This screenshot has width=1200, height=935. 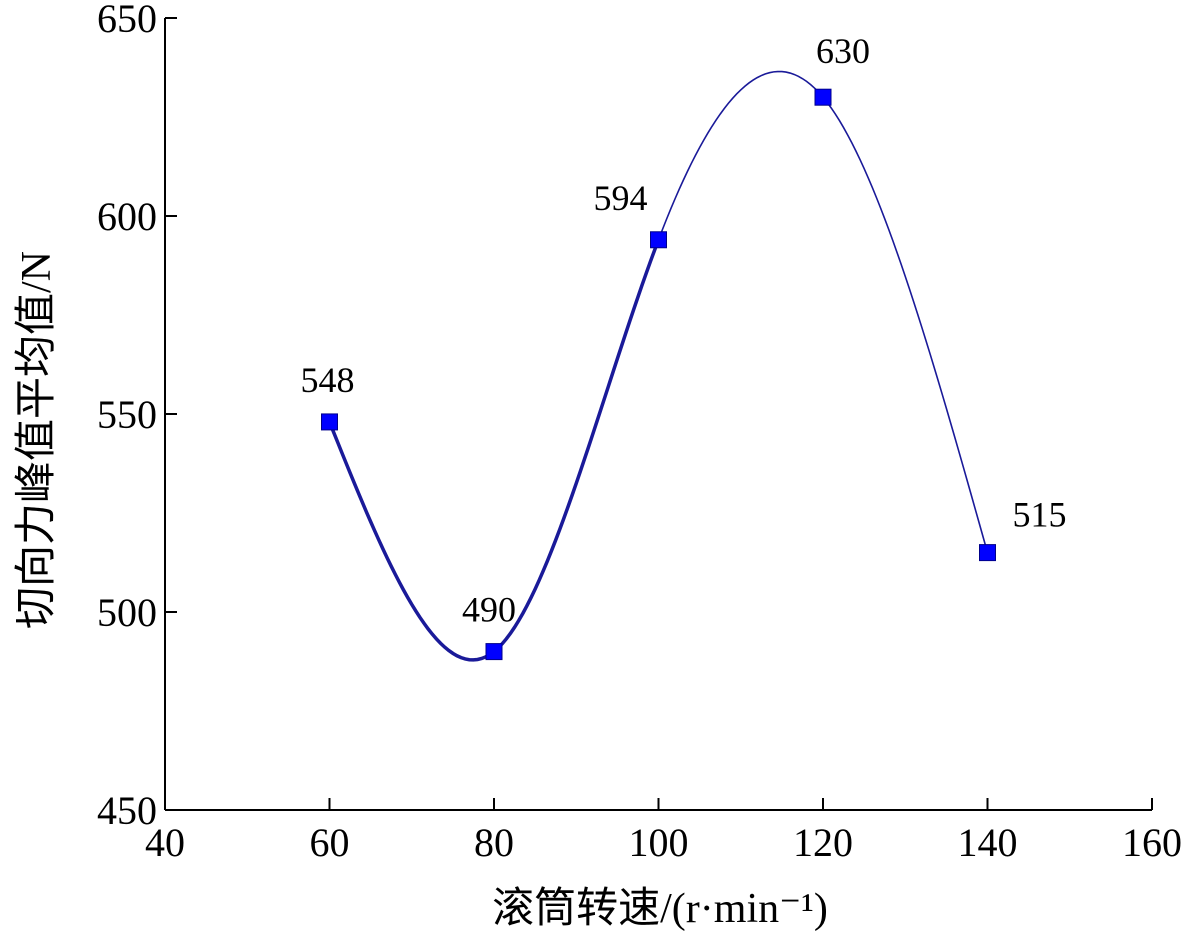 What do you see at coordinates (843, 51) in the screenshot?
I see `data-label: 630` at bounding box center [843, 51].